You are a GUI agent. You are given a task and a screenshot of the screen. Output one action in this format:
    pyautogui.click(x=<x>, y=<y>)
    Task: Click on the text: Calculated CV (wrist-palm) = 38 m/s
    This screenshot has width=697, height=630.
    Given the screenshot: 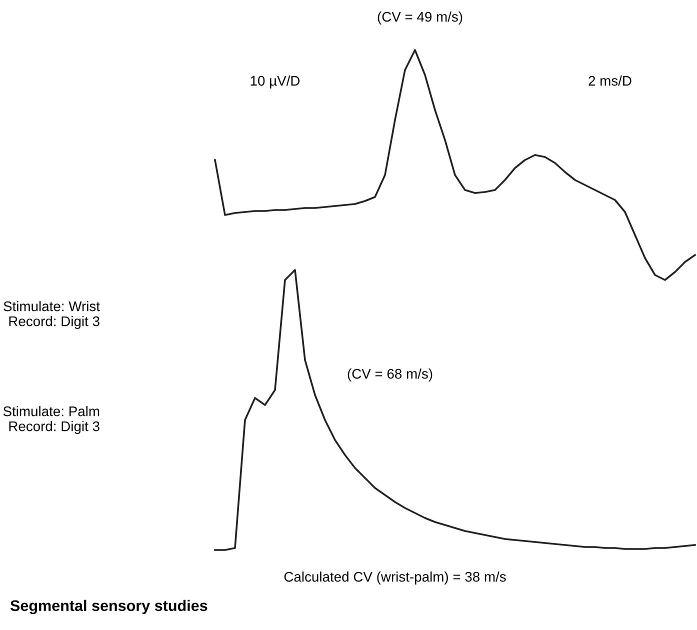 What is the action you would take?
    pyautogui.click(x=395, y=578)
    